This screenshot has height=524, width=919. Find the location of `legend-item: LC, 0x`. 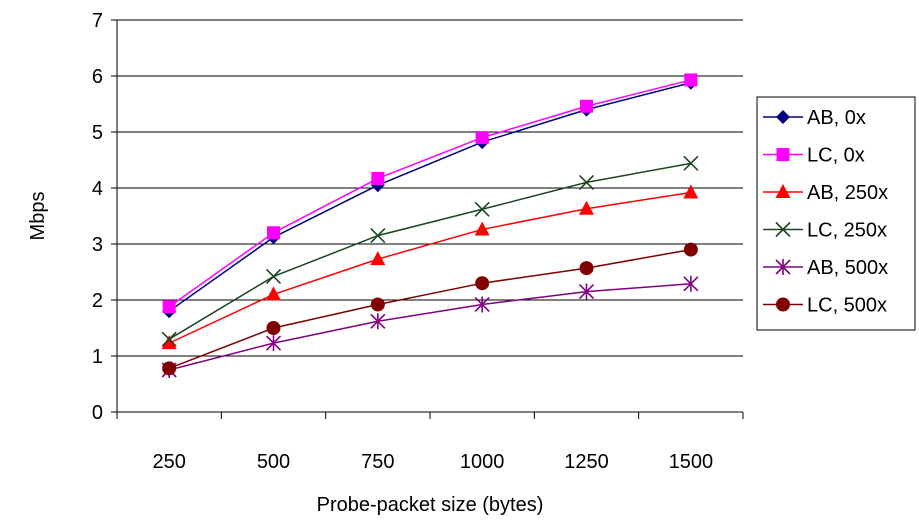

legend-item: LC, 0x is located at coordinates (814, 156).